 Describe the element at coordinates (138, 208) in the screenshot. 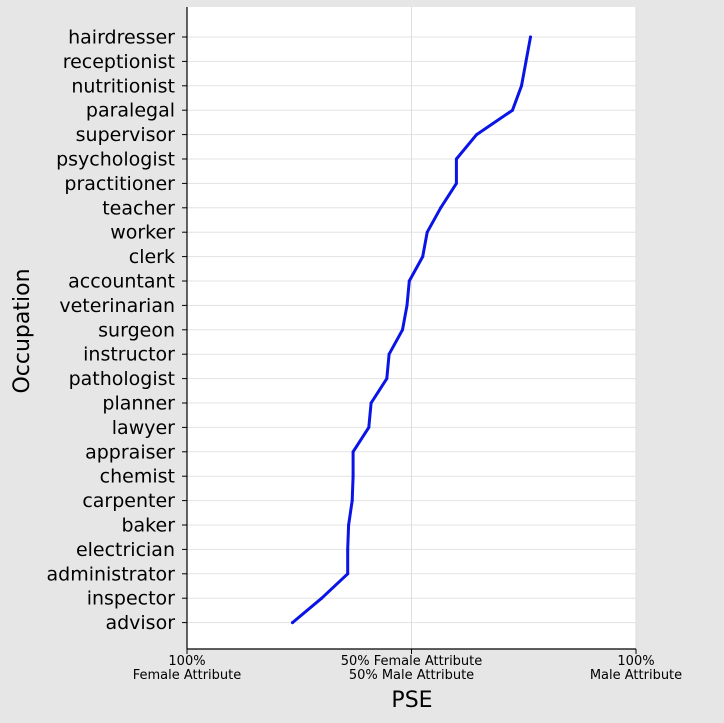

I see `y-tick-label: teacher` at that location.